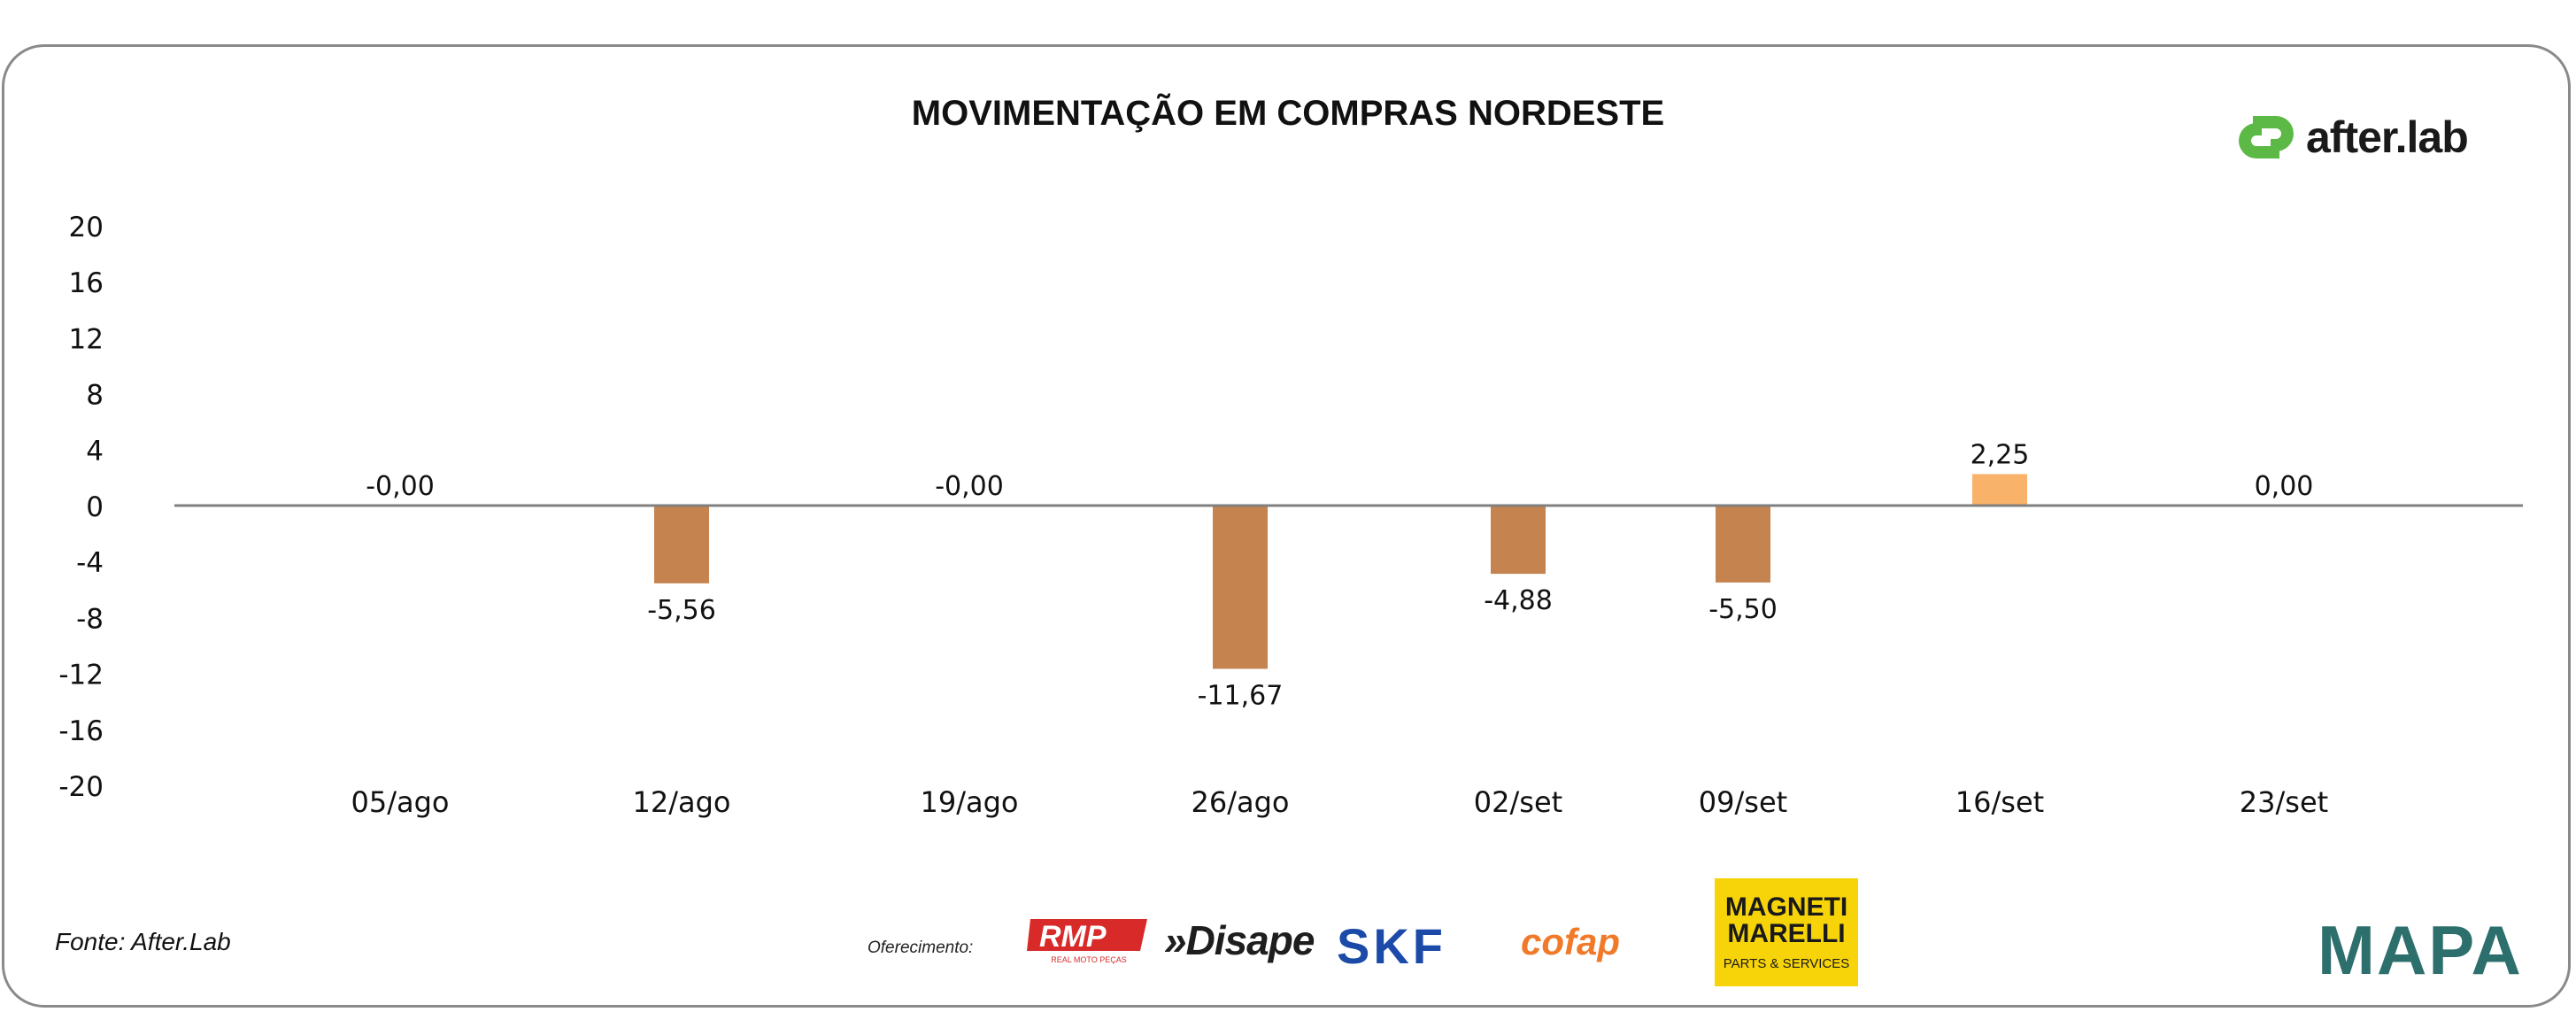 The image size is (2576, 1012). Describe the element at coordinates (81, 675) in the screenshot. I see `y-tick-label: -12` at that location.